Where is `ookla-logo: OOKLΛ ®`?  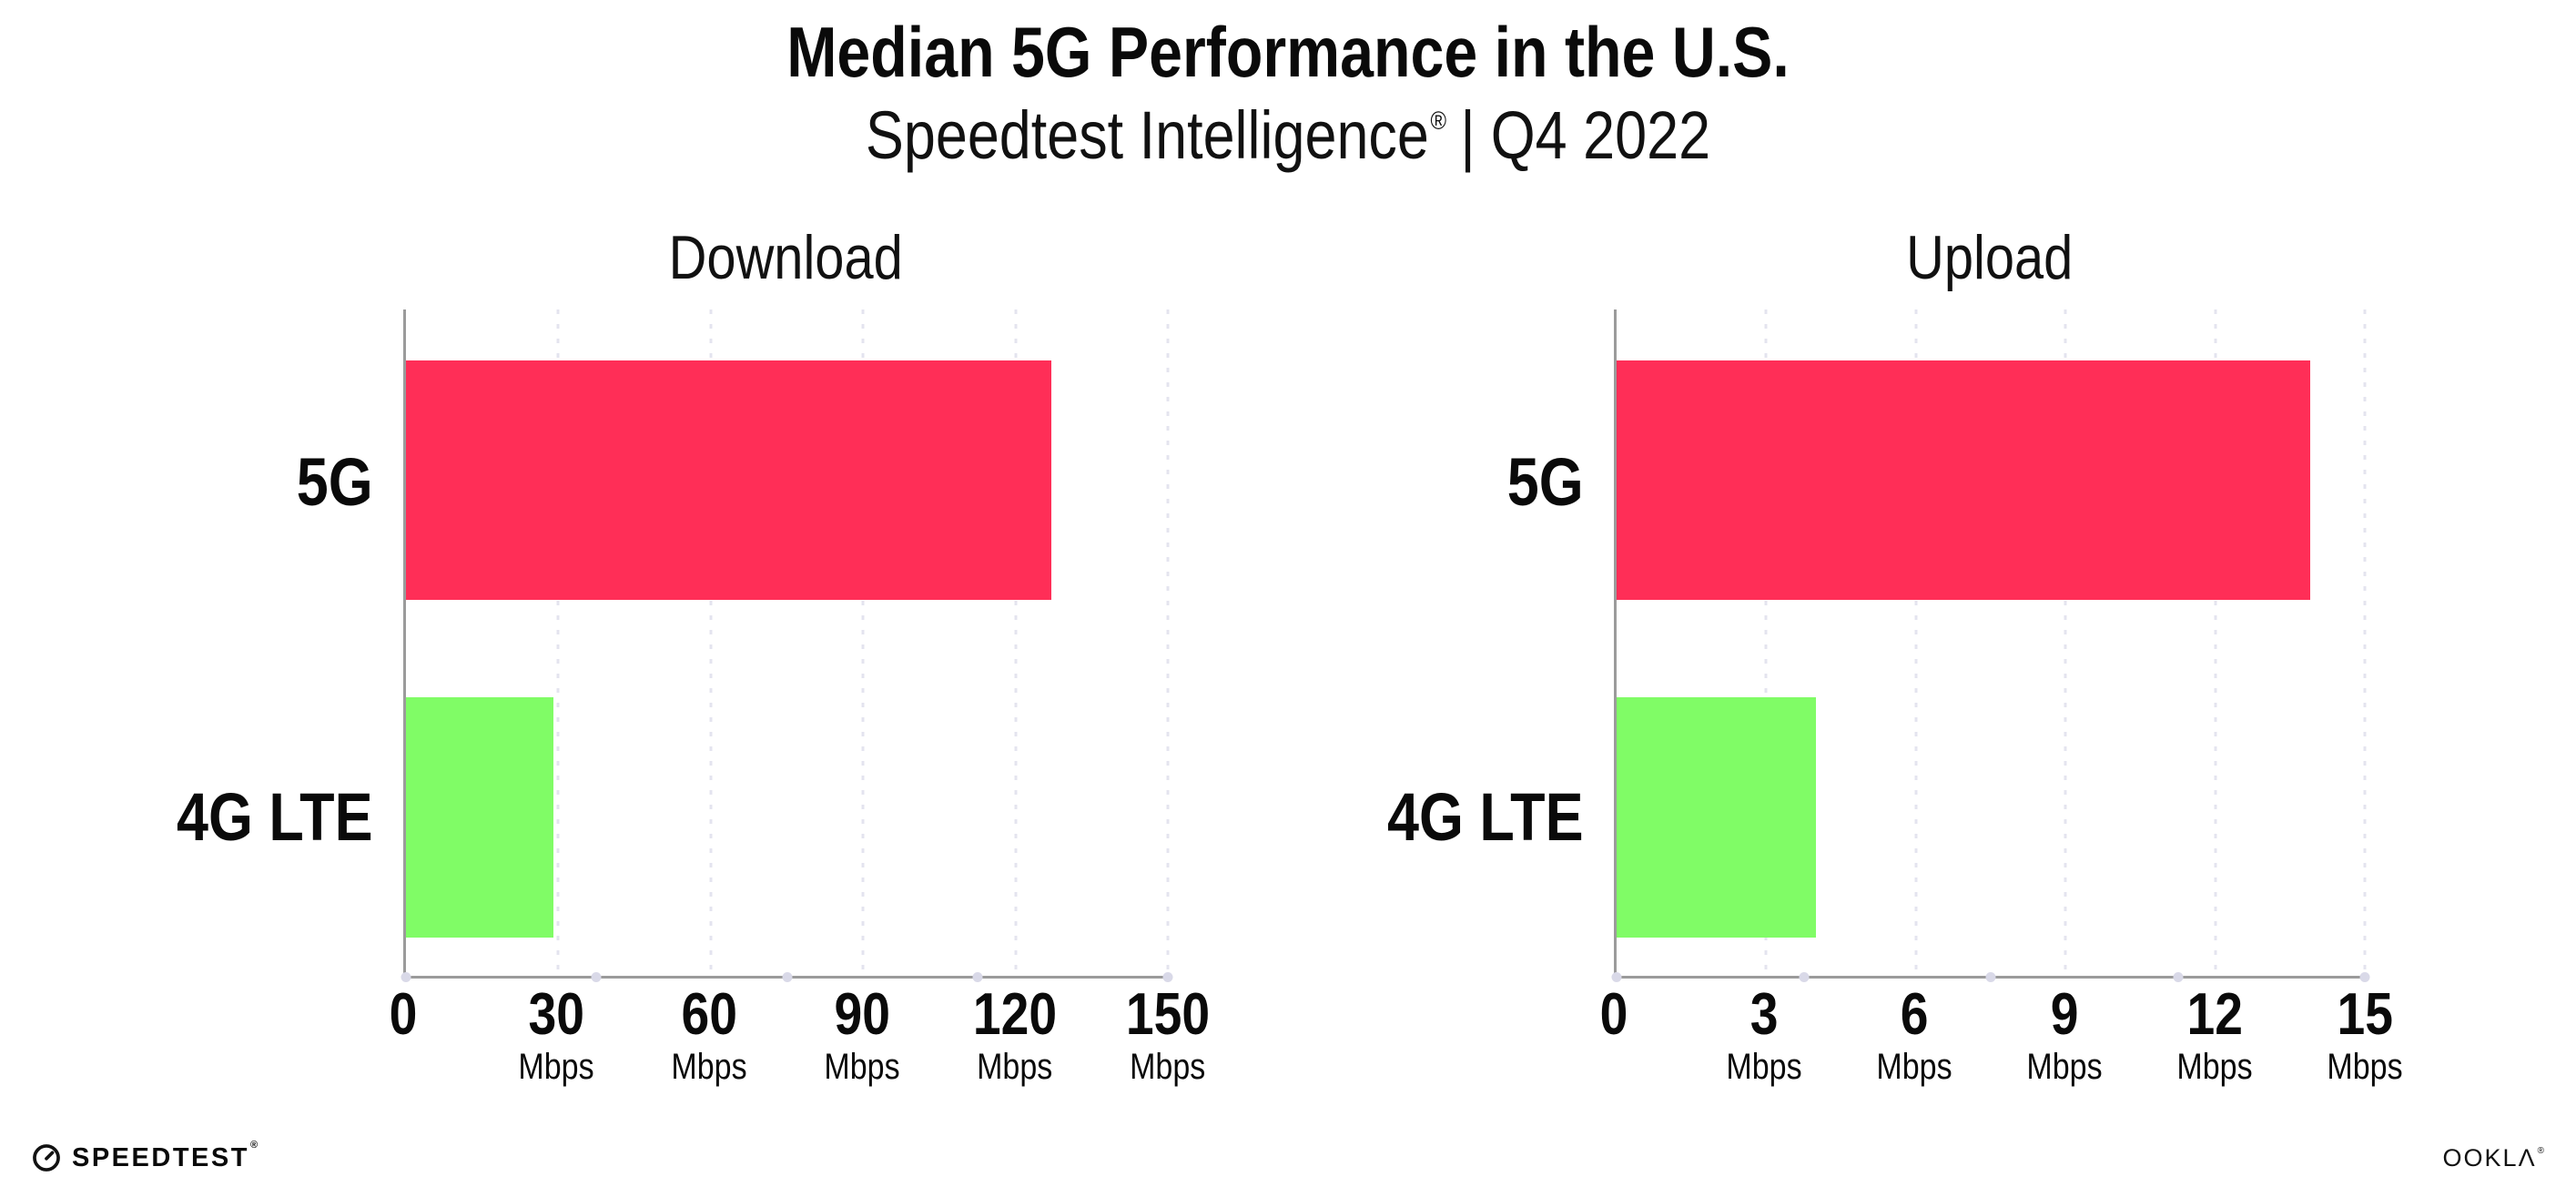 ookla-logo: OOKLΛ ® is located at coordinates (2494, 1158).